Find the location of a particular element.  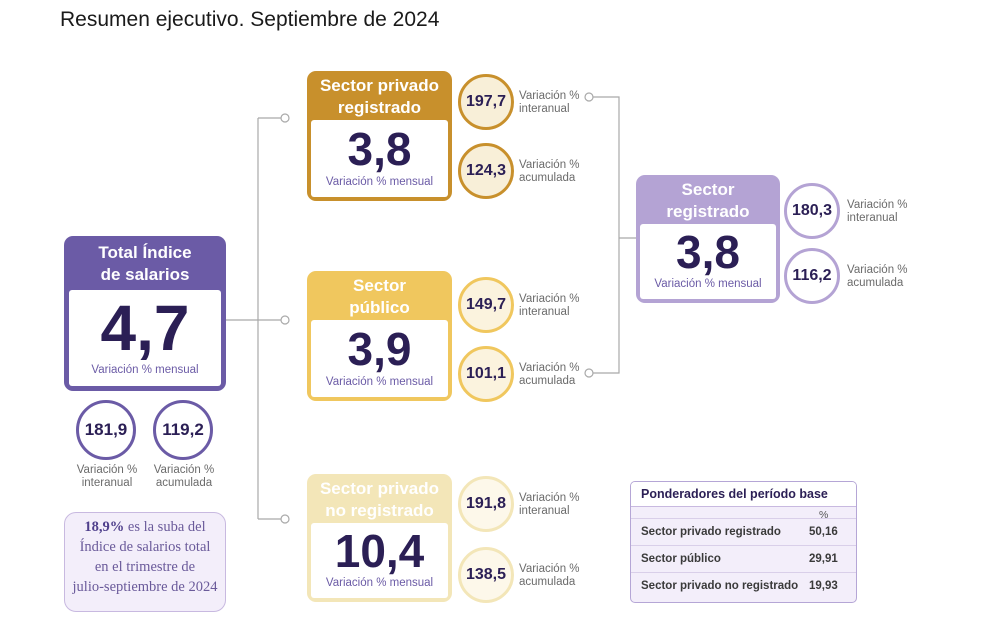

note-line3: en el trimestre de is located at coordinates (145, 567).